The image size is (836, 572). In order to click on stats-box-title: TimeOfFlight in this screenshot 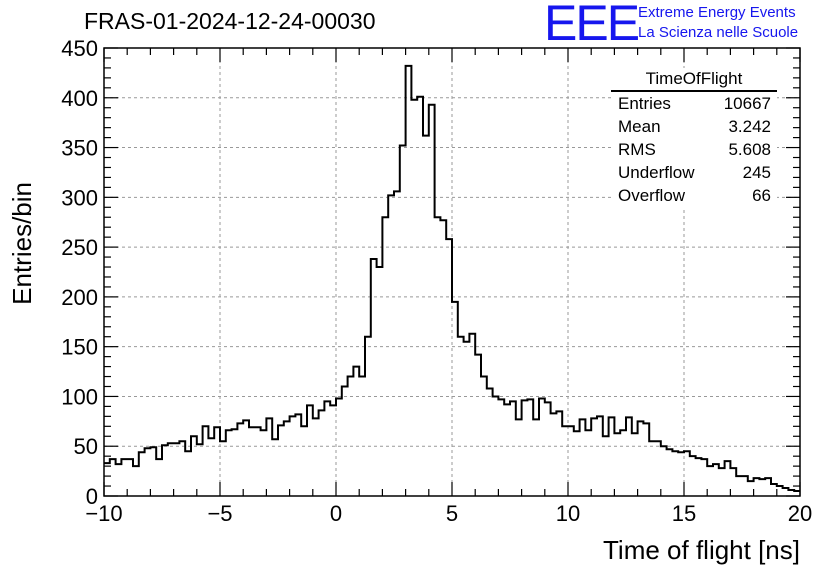, I will do `click(694, 80)`.